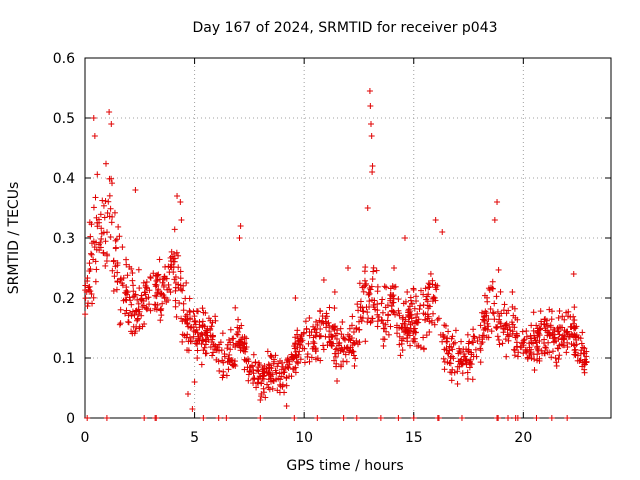 This screenshot has width=640, height=480. Describe the element at coordinates (304, 438) in the screenshot. I see `x-tick-label: 10` at that location.